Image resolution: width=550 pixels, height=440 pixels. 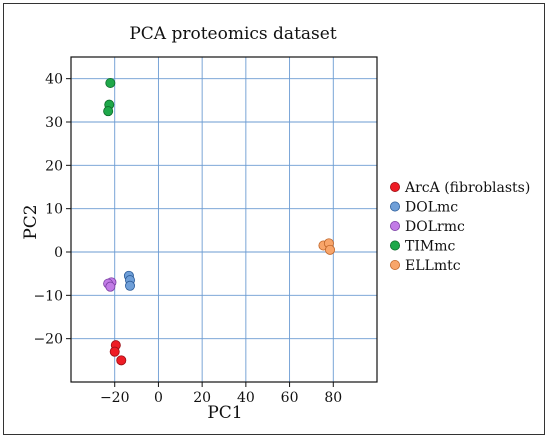 I want to click on y-tick-label: 0, so click(x=58, y=253).